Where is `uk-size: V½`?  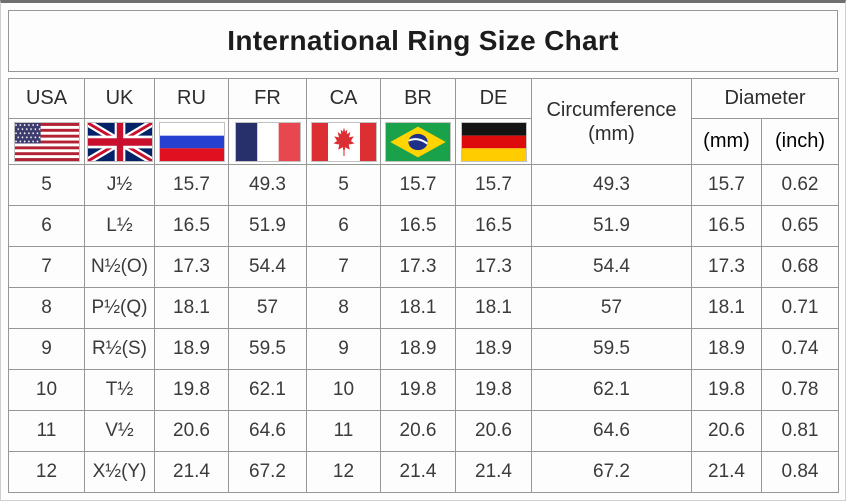 uk-size: V½ is located at coordinates (119, 431).